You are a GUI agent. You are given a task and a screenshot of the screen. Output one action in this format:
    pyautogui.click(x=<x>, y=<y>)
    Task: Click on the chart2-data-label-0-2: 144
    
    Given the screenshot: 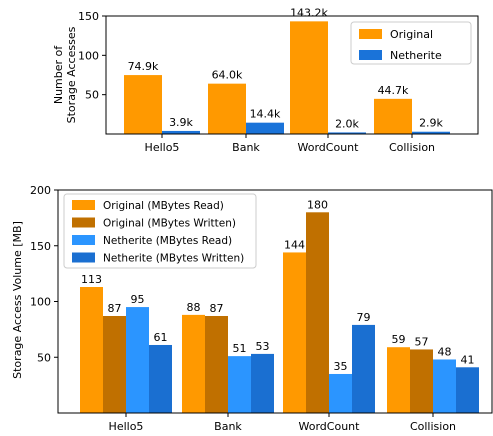 What is the action you would take?
    pyautogui.click(x=294, y=244)
    